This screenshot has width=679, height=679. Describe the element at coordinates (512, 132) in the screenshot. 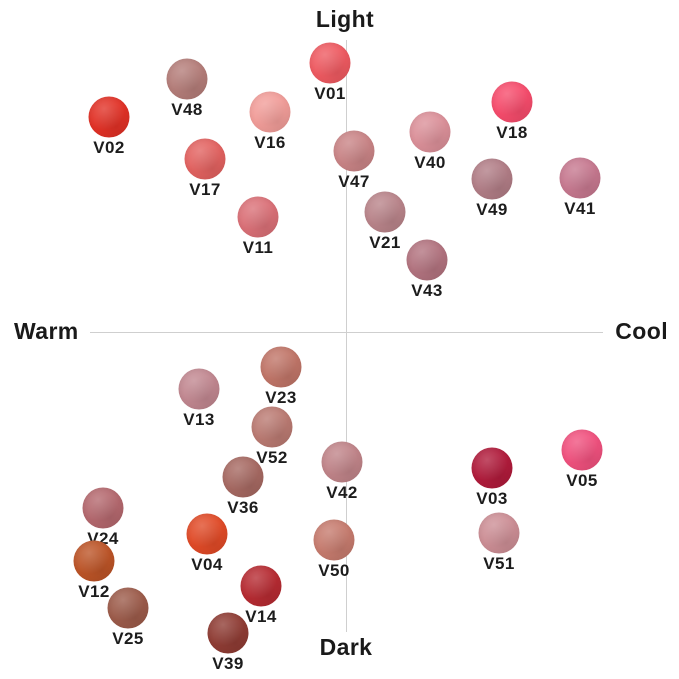

I see `shade-label: V18` at that location.